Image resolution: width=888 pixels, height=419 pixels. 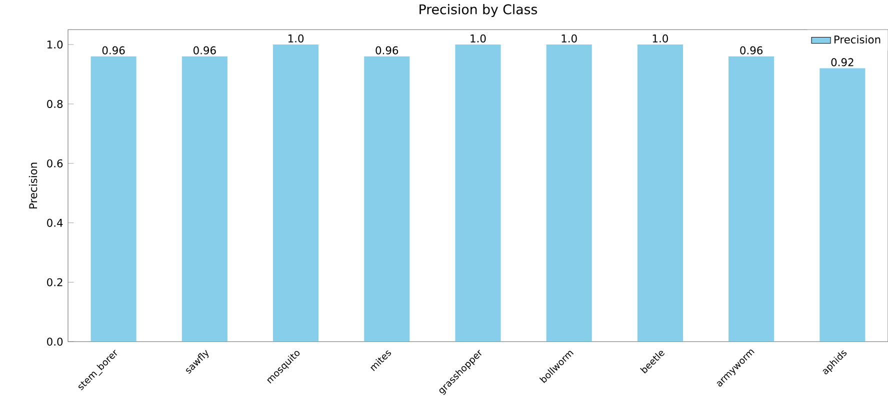 I want to click on chart-title: Precision by Class, so click(x=479, y=10).